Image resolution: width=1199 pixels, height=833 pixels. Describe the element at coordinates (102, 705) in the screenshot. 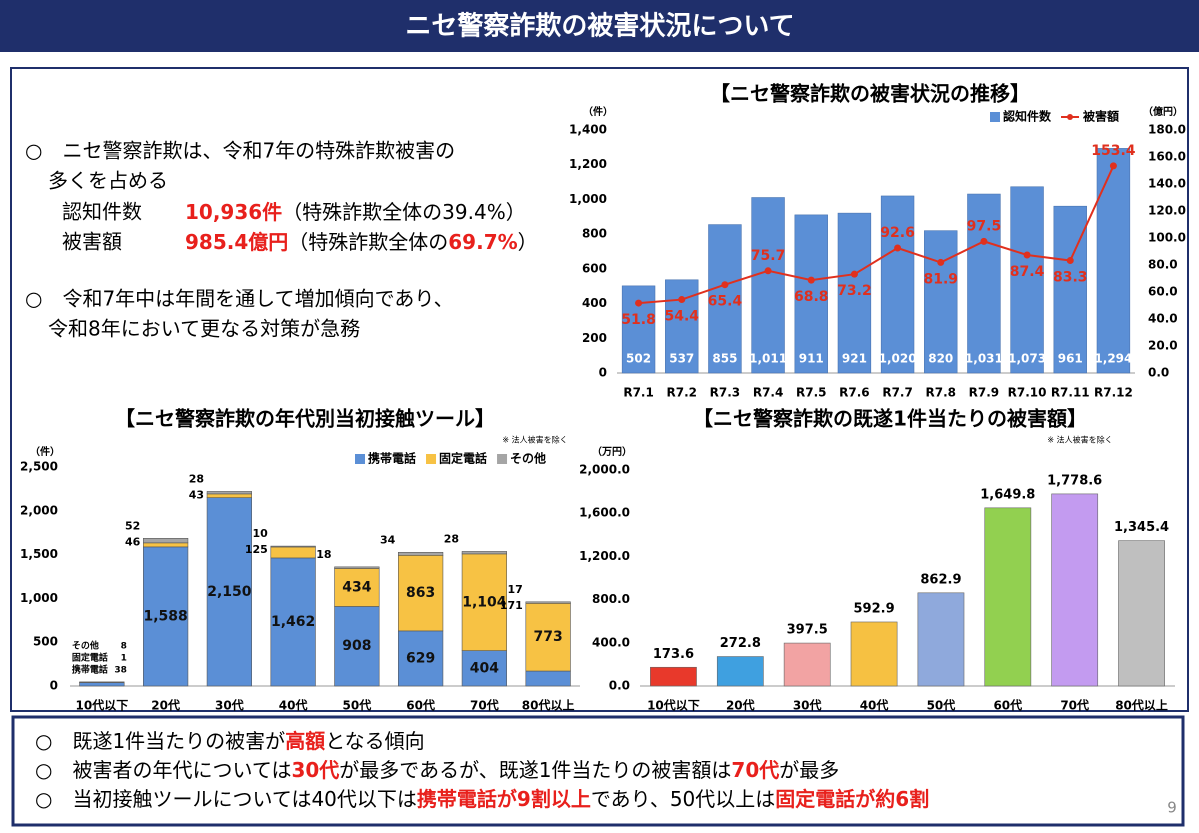

I see `x-tick-label: 10代以下` at that location.